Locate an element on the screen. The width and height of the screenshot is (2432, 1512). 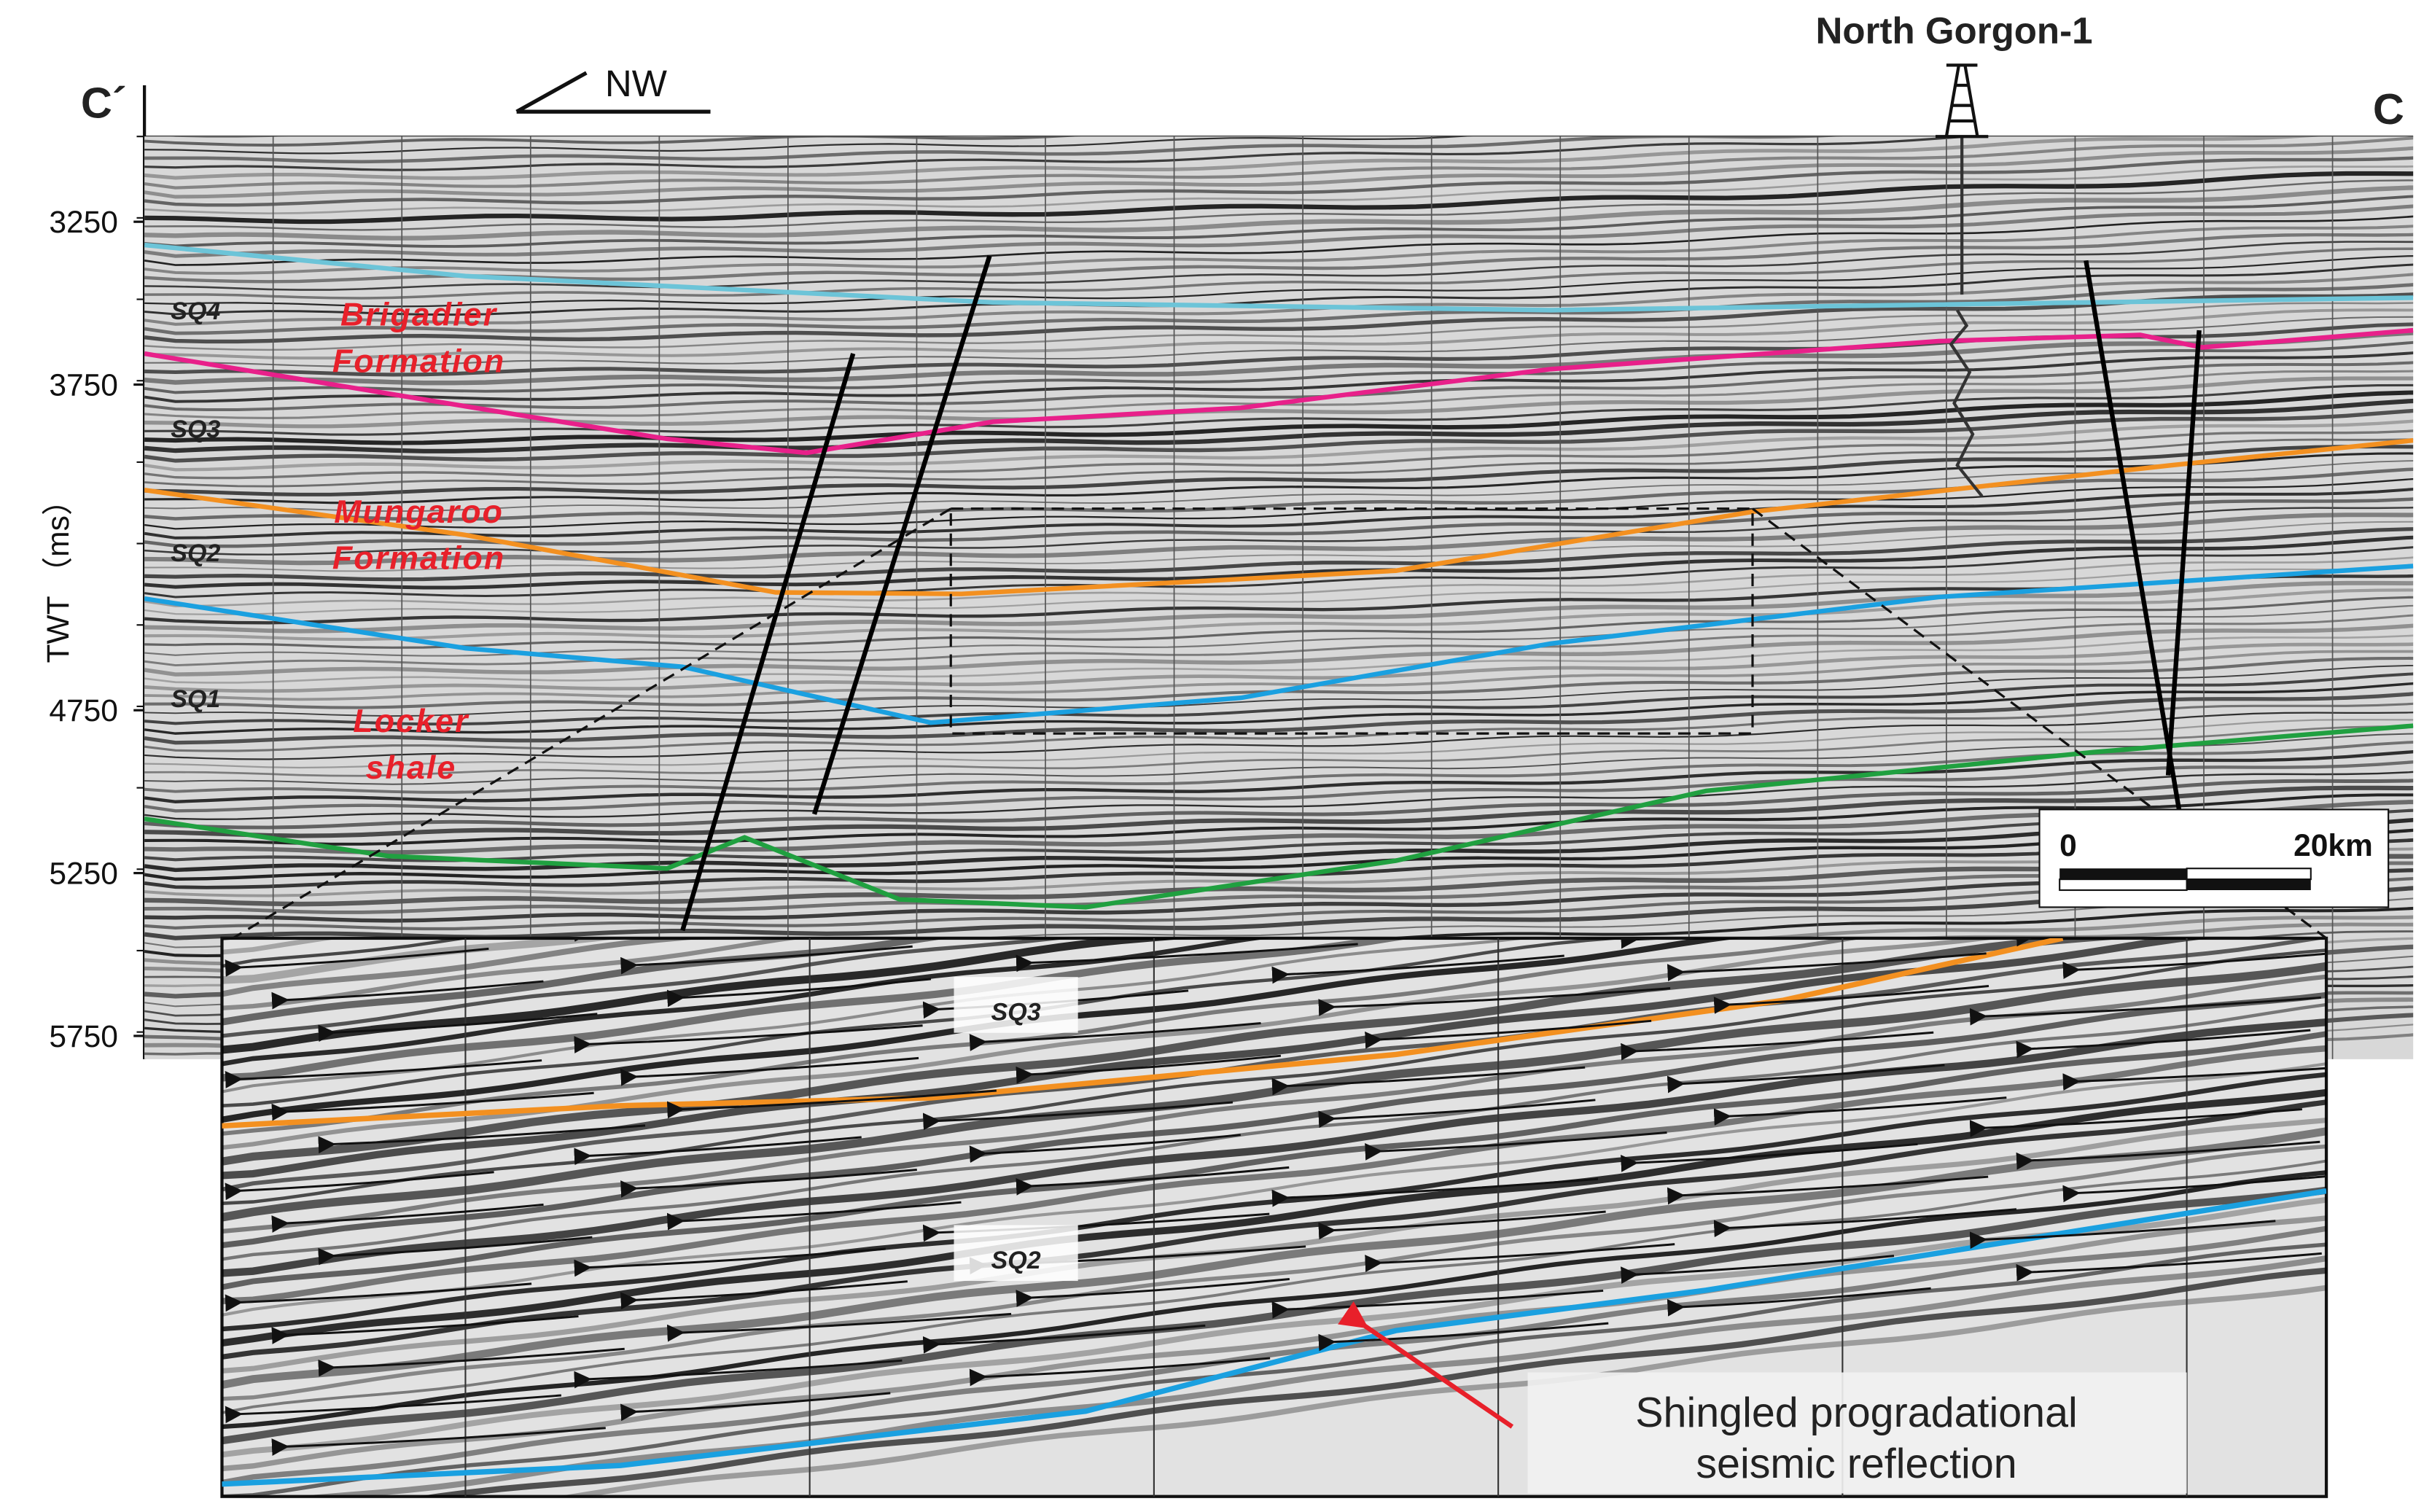
sequence: SQ3 is located at coordinates (195, 429).